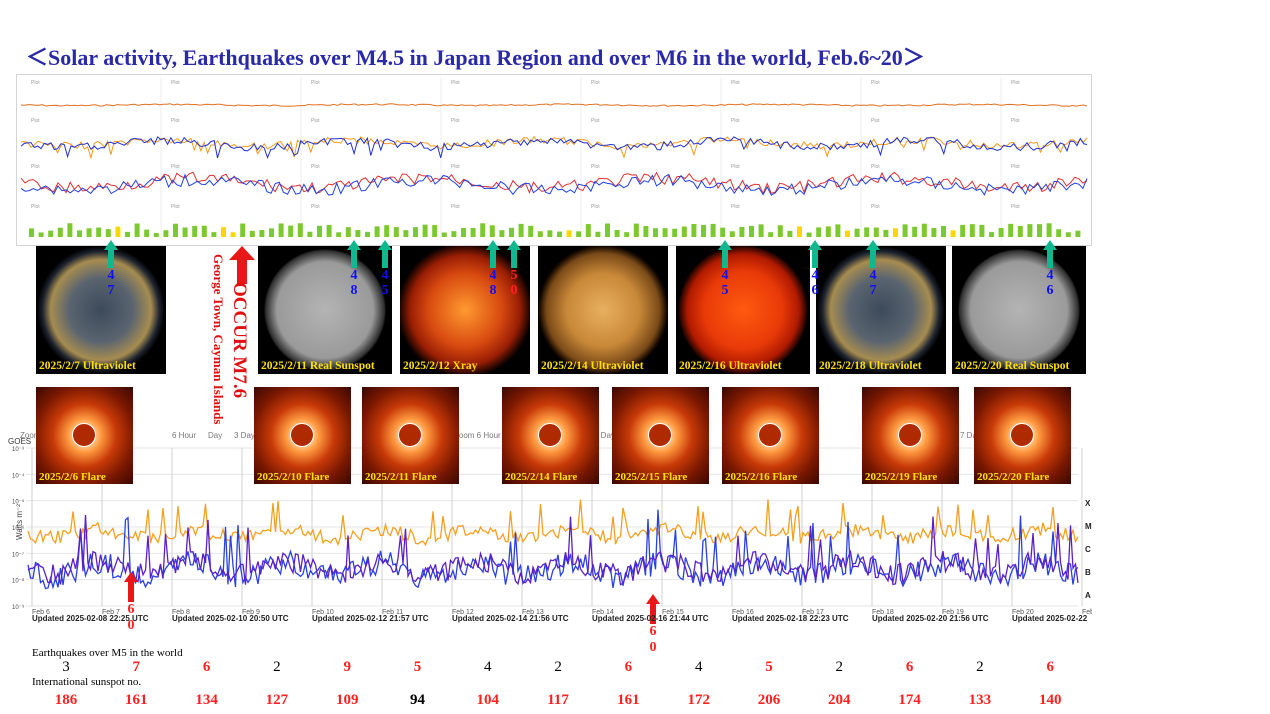  Describe the element at coordinates (1088, 526) in the screenshot. I see `flux-class-label: M` at that location.